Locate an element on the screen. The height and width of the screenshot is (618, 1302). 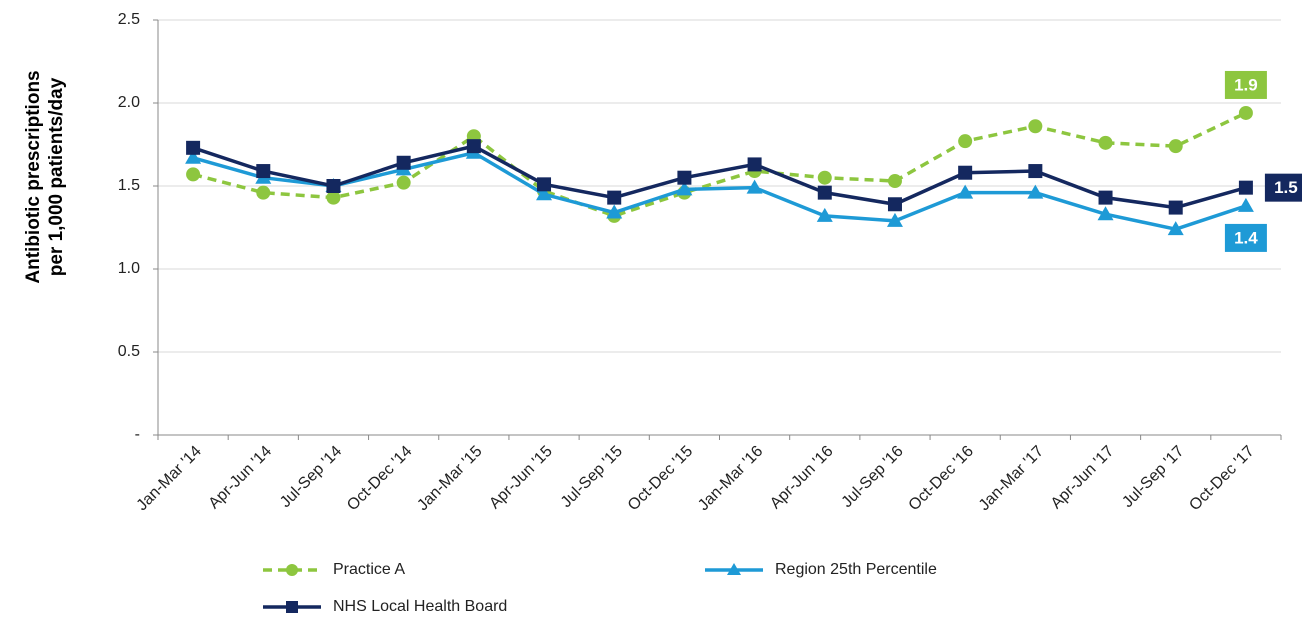
value-label: 1.9 is located at coordinates (1246, 84).